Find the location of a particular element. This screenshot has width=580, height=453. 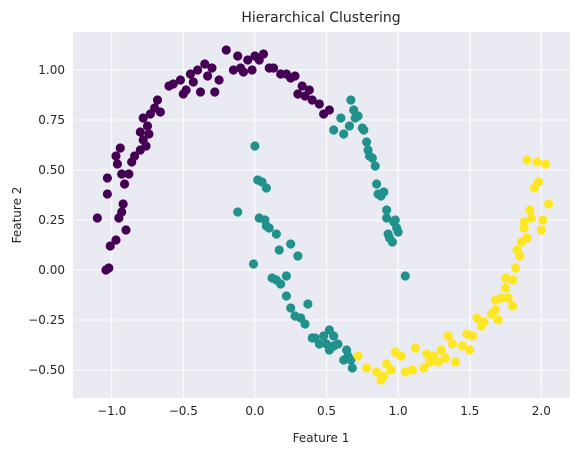

y-tick-label: 0.25 is located at coordinates (51, 220).